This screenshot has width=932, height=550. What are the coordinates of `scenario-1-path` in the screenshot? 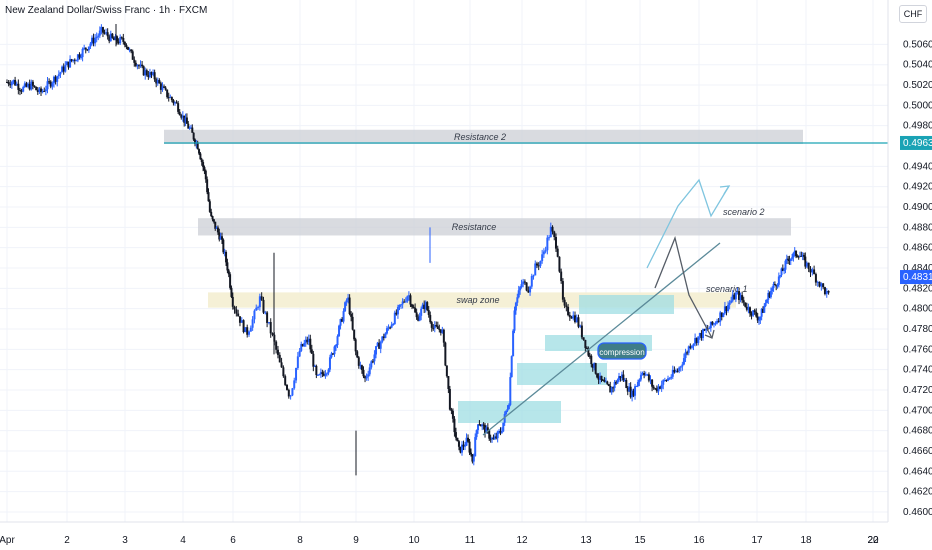 It's located at (683, 287).